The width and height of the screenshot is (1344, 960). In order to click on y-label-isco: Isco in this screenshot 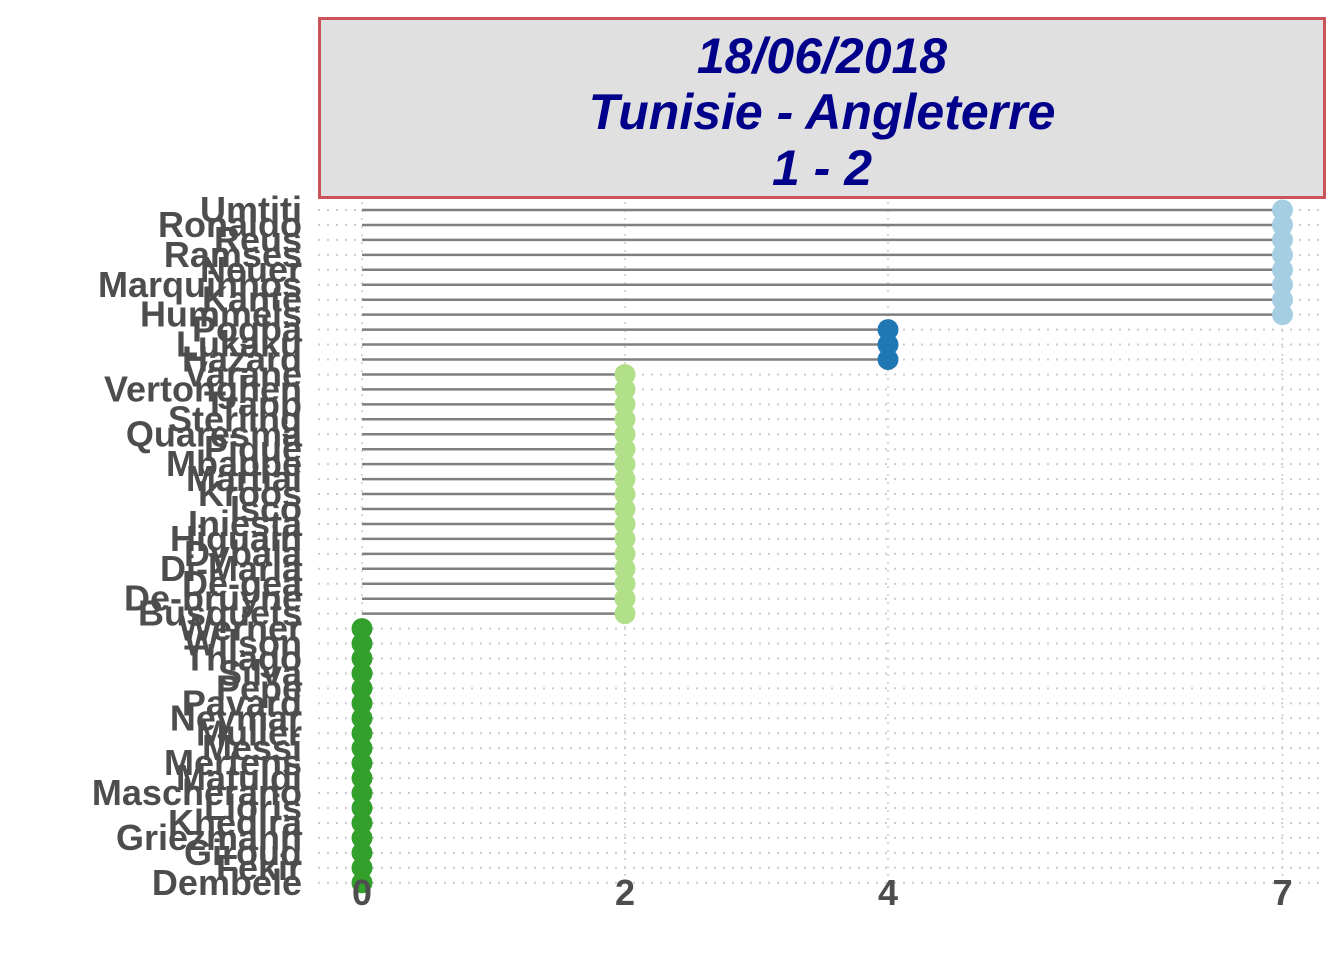, I will do `click(266, 508)`.